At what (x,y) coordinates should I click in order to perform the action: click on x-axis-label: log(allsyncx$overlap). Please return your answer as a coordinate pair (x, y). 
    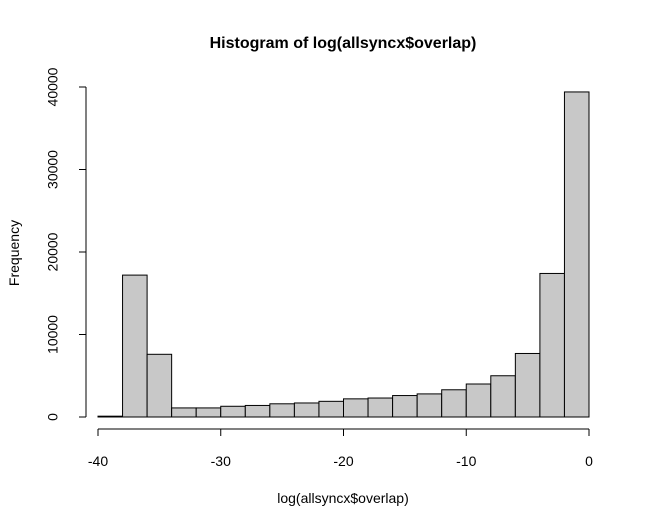
    Looking at the image, I should click on (343, 498).